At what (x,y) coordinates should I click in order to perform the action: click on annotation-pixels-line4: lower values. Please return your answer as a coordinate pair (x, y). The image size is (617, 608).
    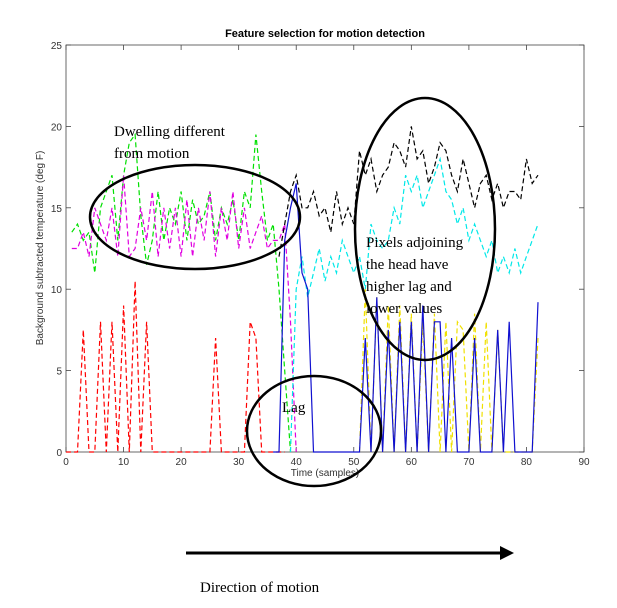
    Looking at the image, I should click on (404, 309).